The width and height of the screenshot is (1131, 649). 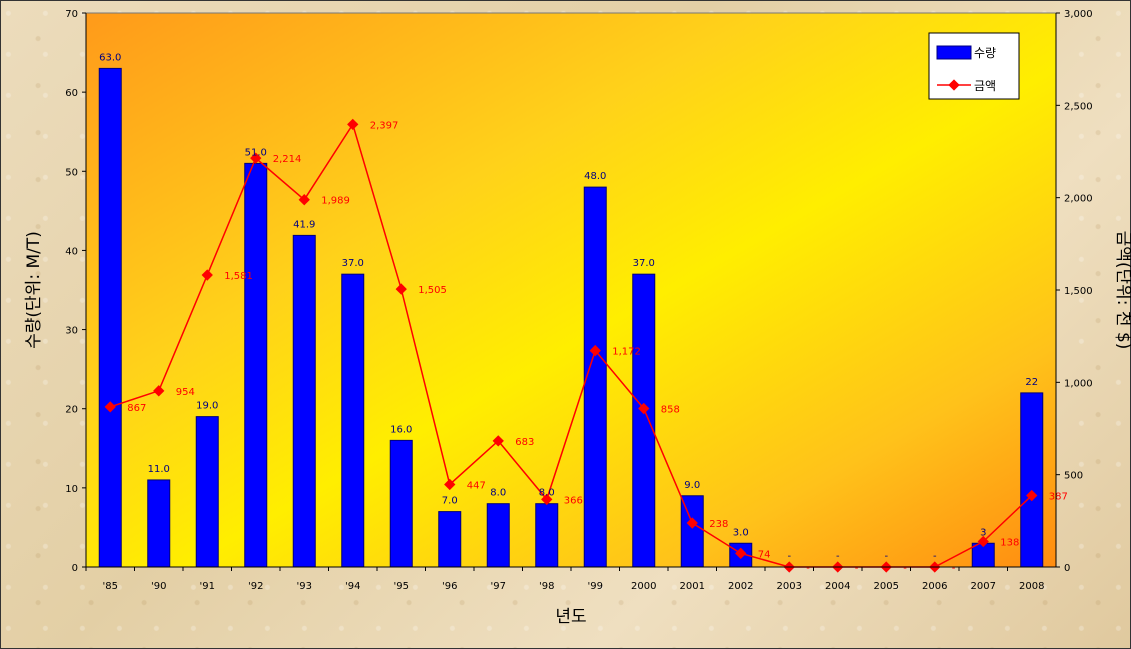 I want to click on x-tick-label: 2005, so click(x=886, y=586).